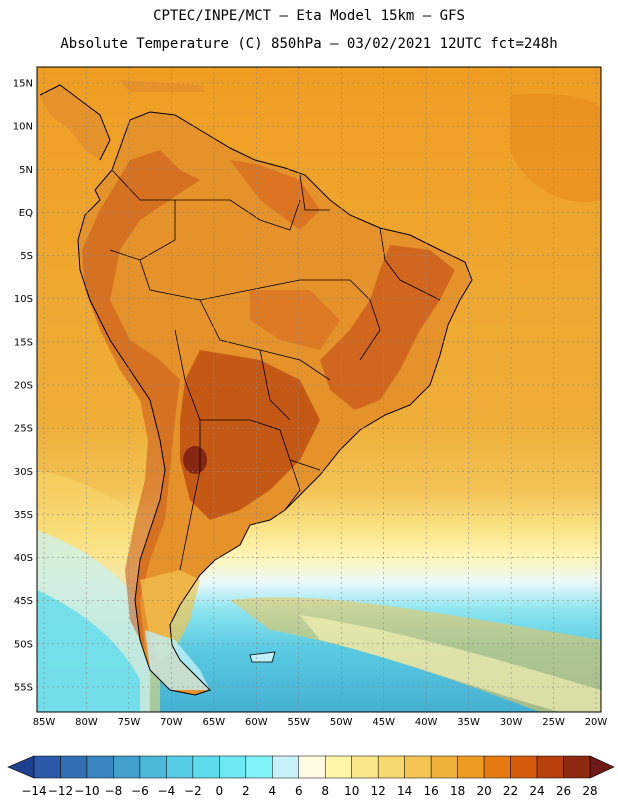 The image size is (618, 800). I want to click on colorbar-label: 6, so click(299, 791).